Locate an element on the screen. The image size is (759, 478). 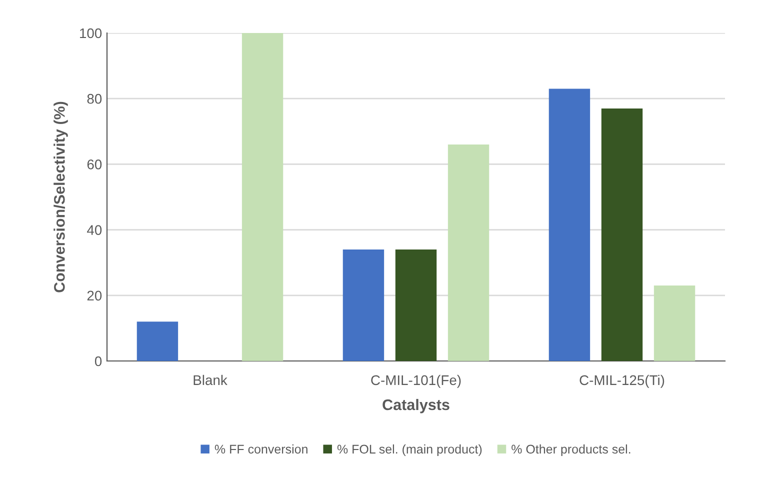
x-tick-label: Blank is located at coordinates (211, 380).